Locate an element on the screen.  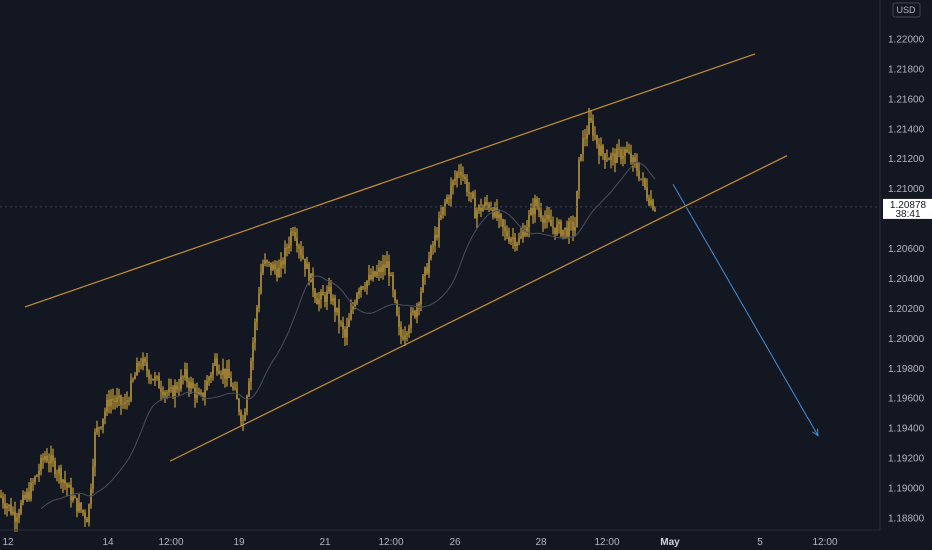
projection-arrow-head is located at coordinates (815, 432).